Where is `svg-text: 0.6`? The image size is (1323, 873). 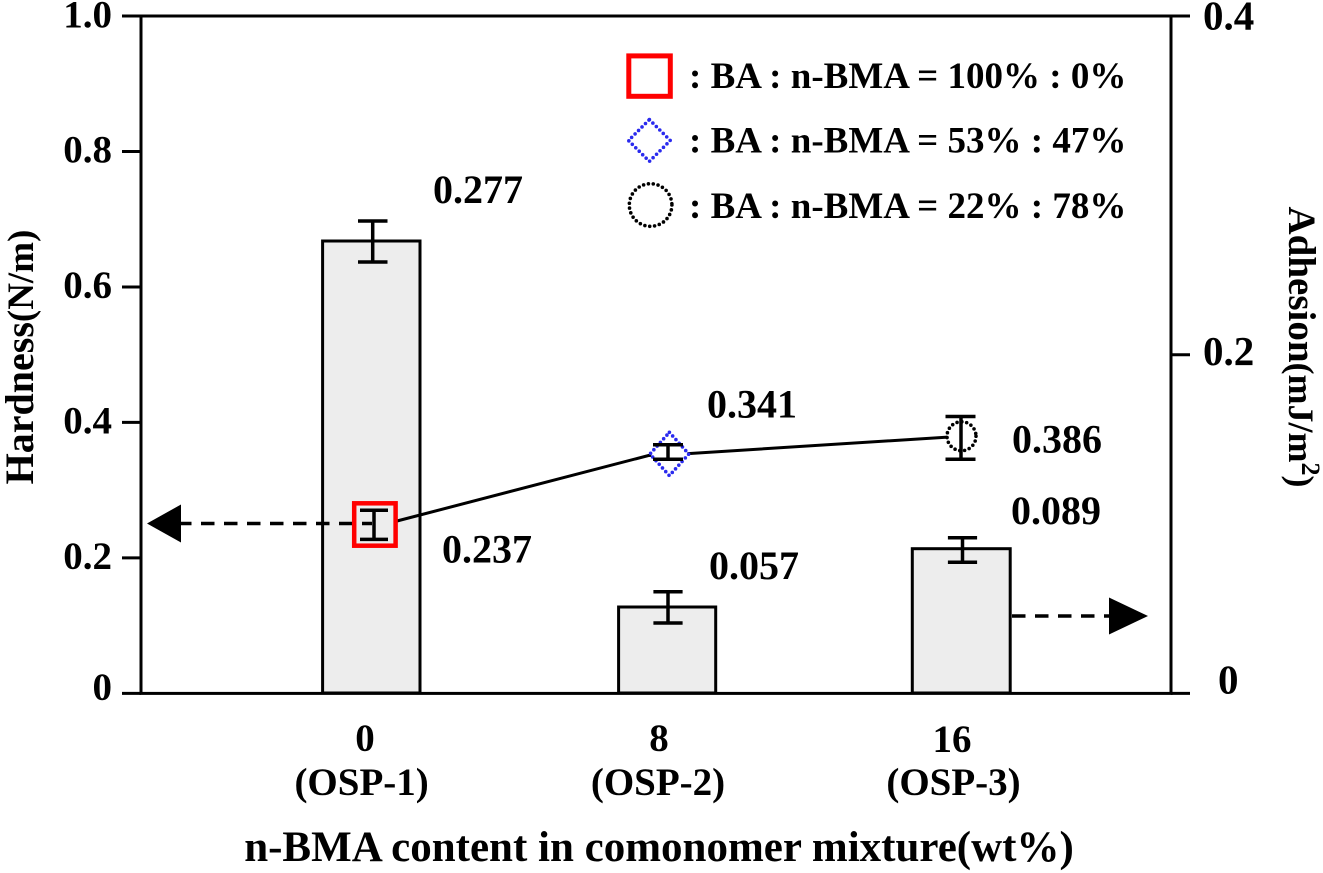
svg-text: 0.6 is located at coordinates (87, 285).